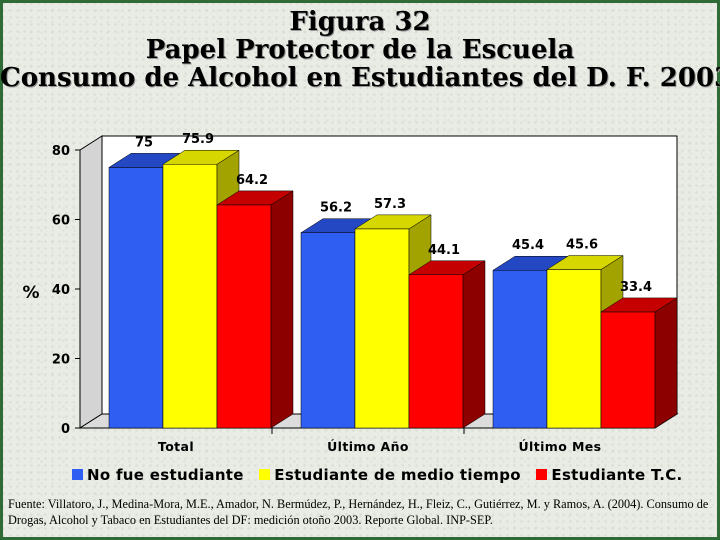  I want to click on legend-item-medio-tiempo: Estudiante de medio tiempo, so click(390, 475).